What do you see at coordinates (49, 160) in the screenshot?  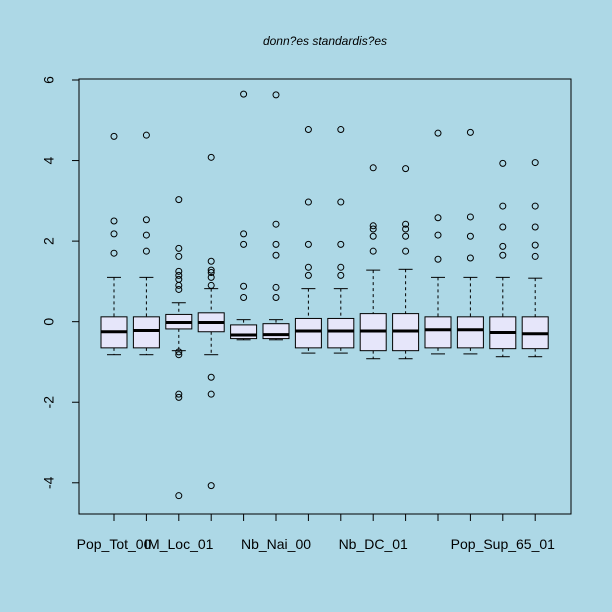 I see `y-tick-label: 4` at bounding box center [49, 160].